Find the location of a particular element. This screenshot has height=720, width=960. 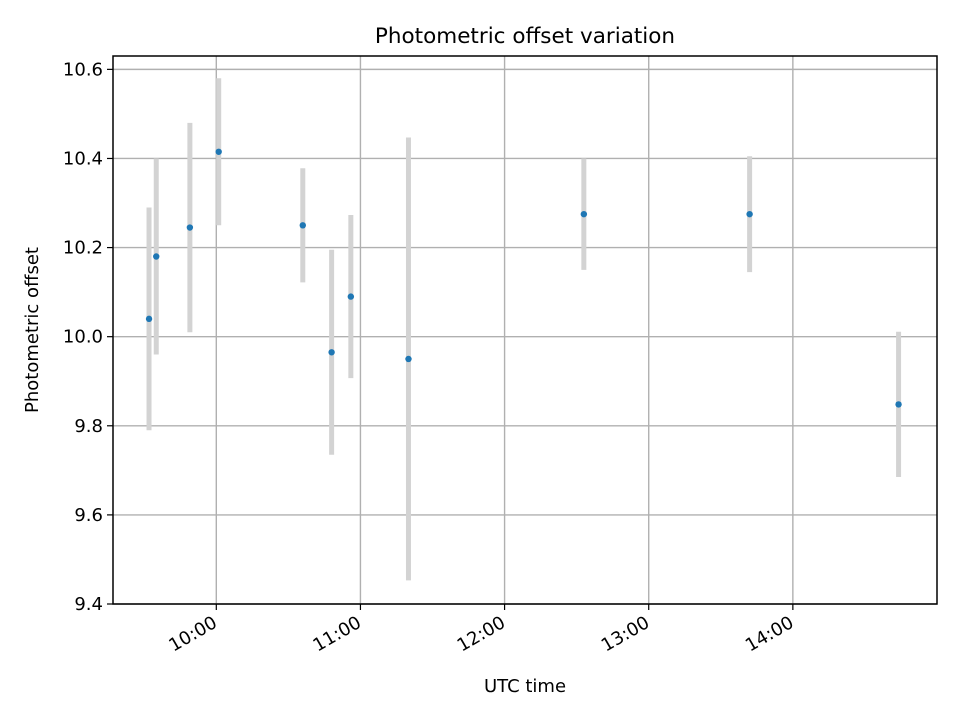

y-tick-label: 9.4 is located at coordinates (88, 604).